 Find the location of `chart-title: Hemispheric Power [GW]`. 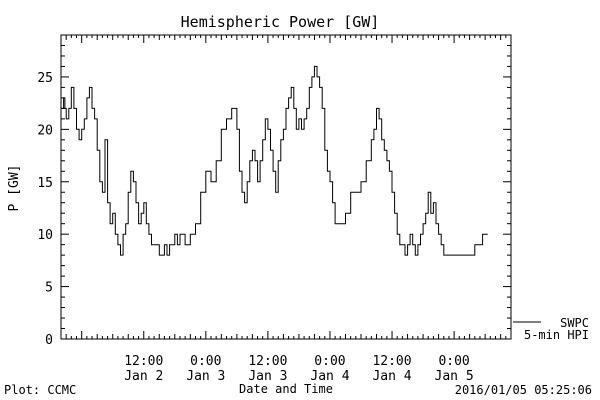

chart-title: Hemispheric Power [GW] is located at coordinates (280, 22).